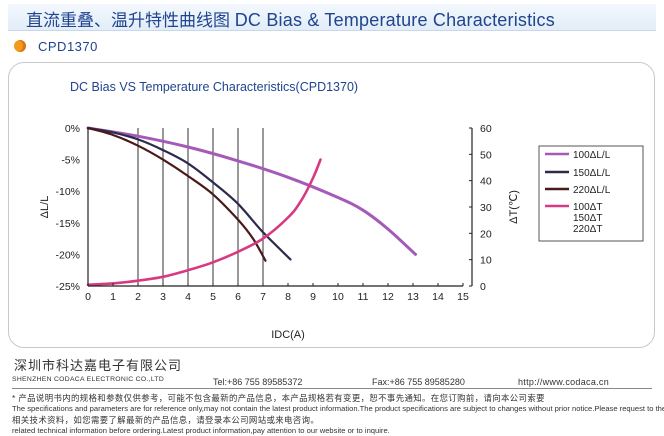 This screenshot has height=436, width=664. I want to click on company-website-link: http://www.codaca.cn, so click(564, 382).